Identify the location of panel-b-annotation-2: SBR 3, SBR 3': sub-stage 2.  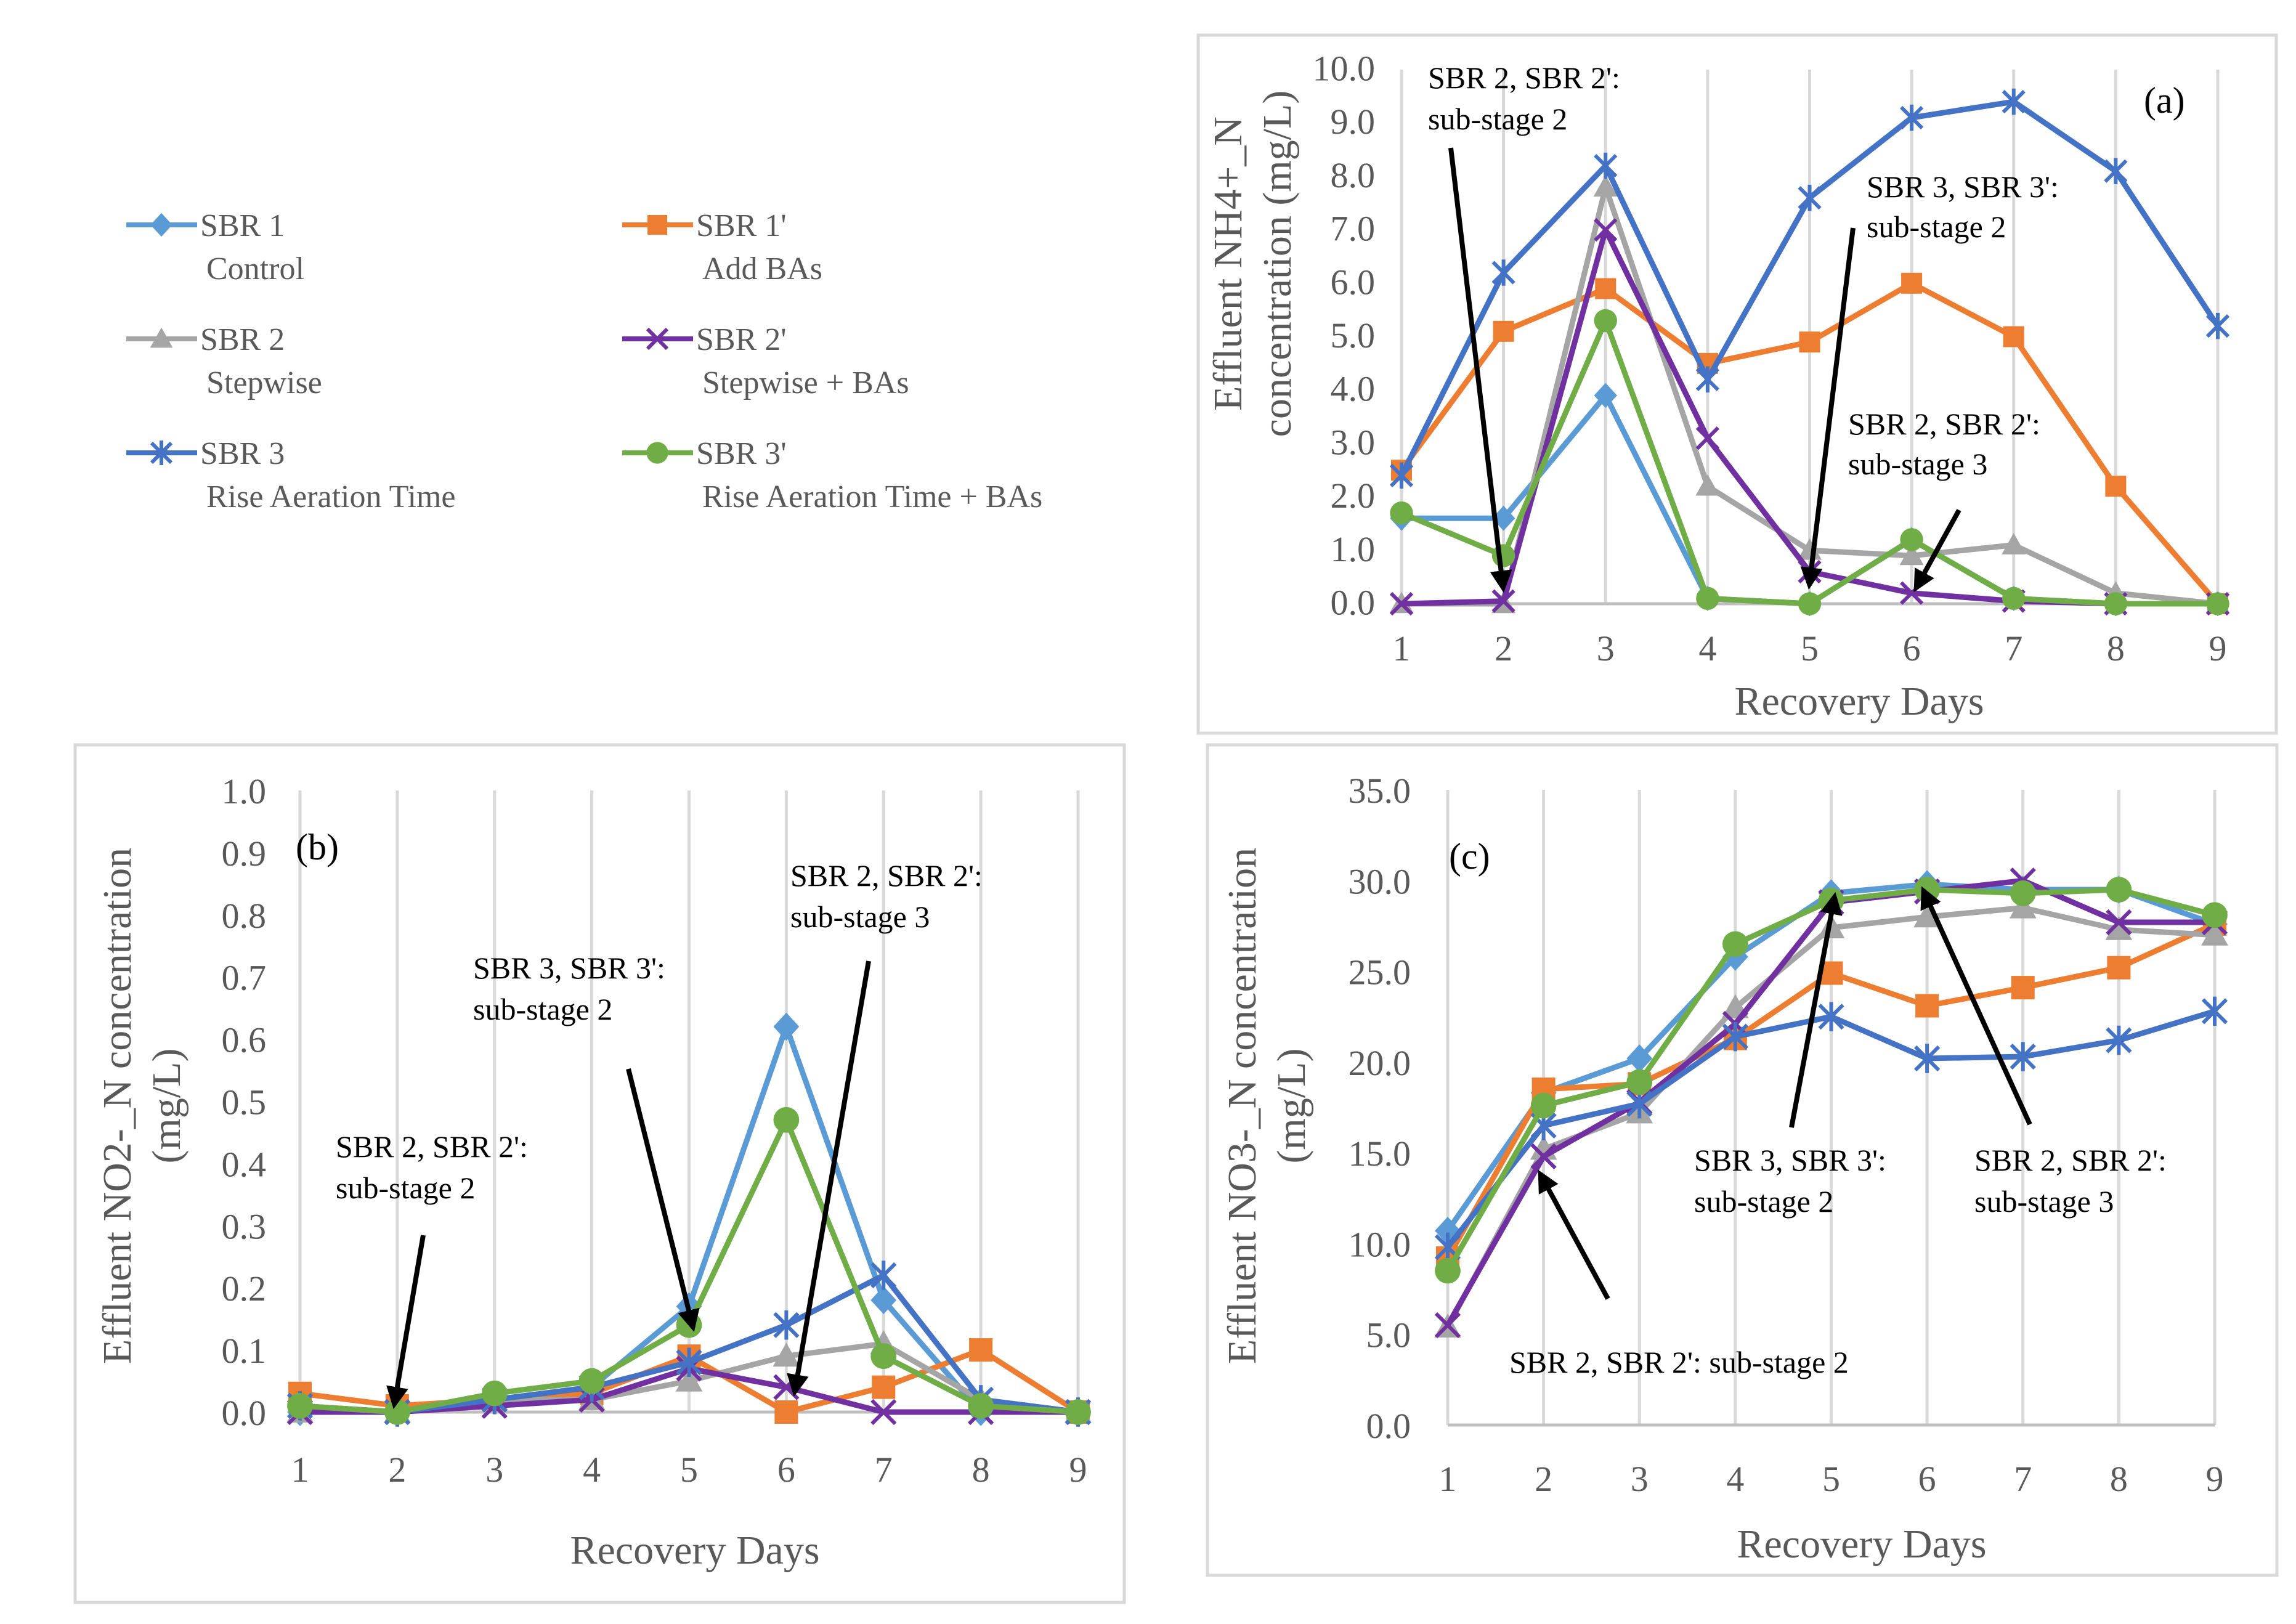
(586, 1141).